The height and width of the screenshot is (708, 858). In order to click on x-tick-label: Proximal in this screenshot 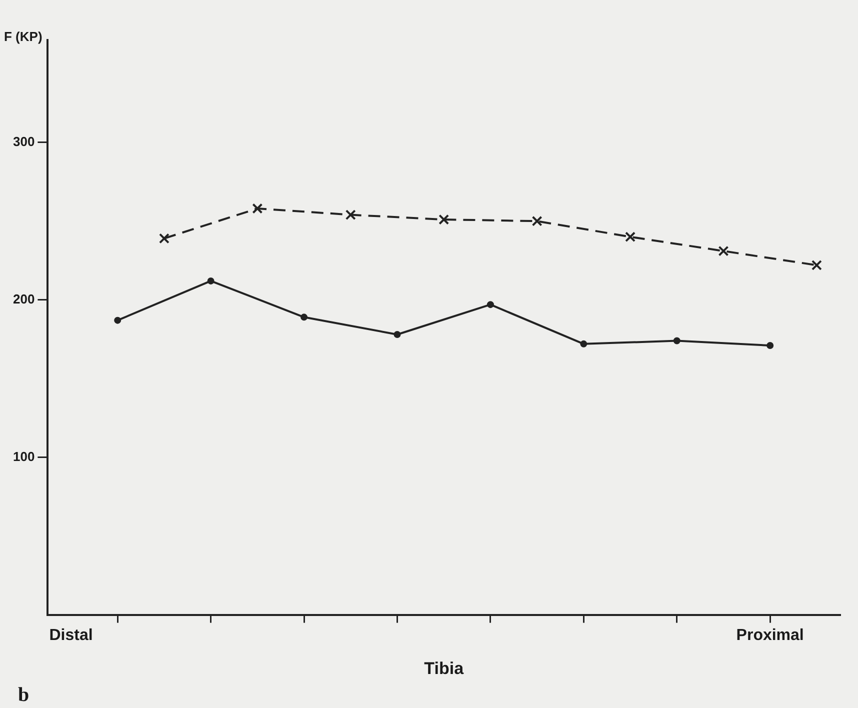, I will do `click(770, 635)`.